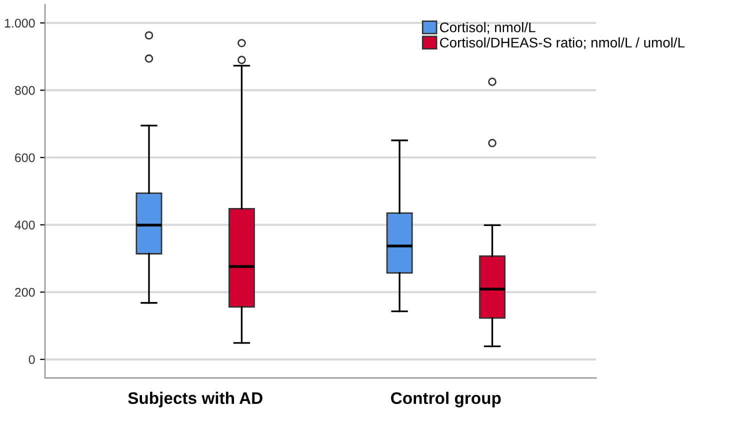 This screenshot has width=750, height=442. I want to click on y-tick-label: 600, so click(25, 157).